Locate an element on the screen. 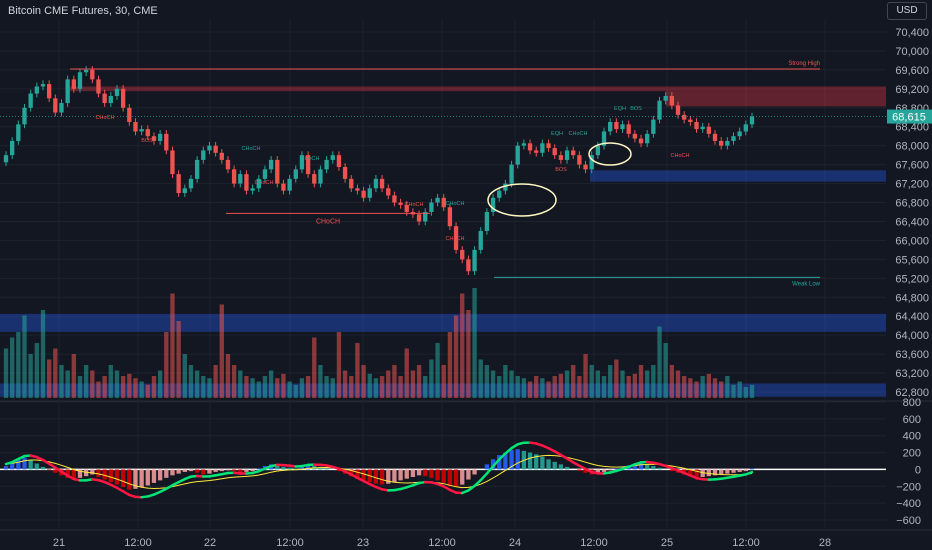 This screenshot has width=932, height=550. macd-tick-label: 200 is located at coordinates (912, 454).